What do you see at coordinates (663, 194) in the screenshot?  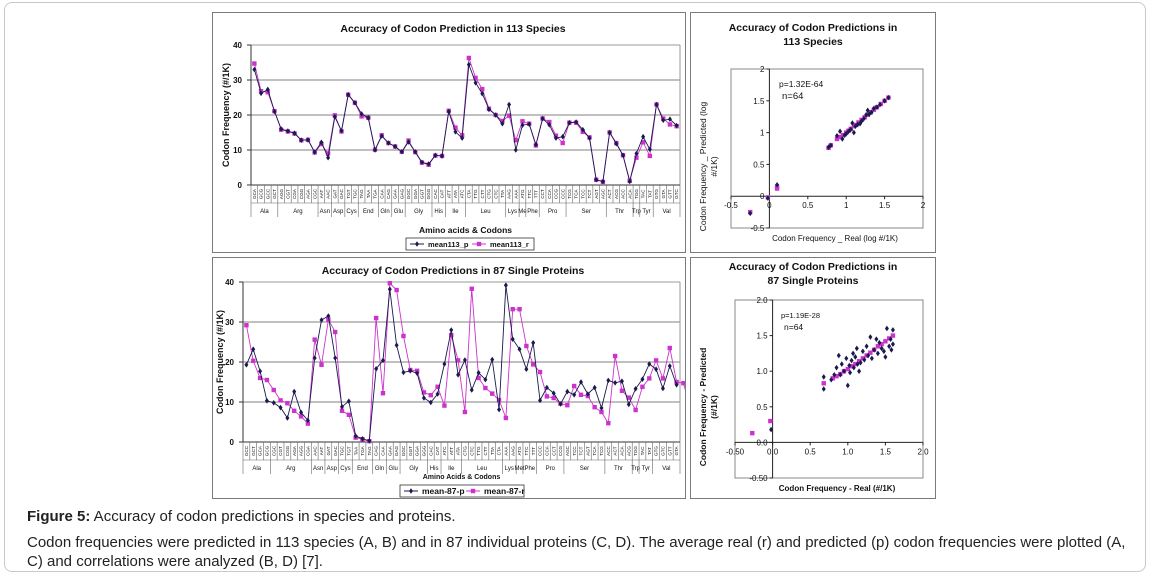 I see `codon-label: GTA` at bounding box center [663, 194].